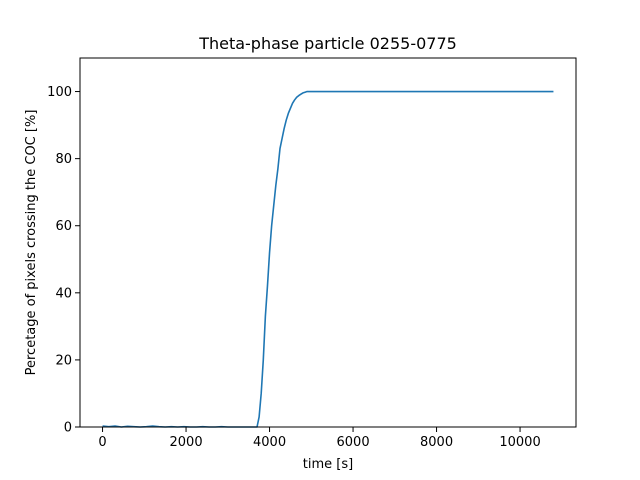 This screenshot has width=640, height=480. Describe the element at coordinates (31, 243) in the screenshot. I see `y-axis-label: Percetage of pixels crossing the COC [%]` at that location.